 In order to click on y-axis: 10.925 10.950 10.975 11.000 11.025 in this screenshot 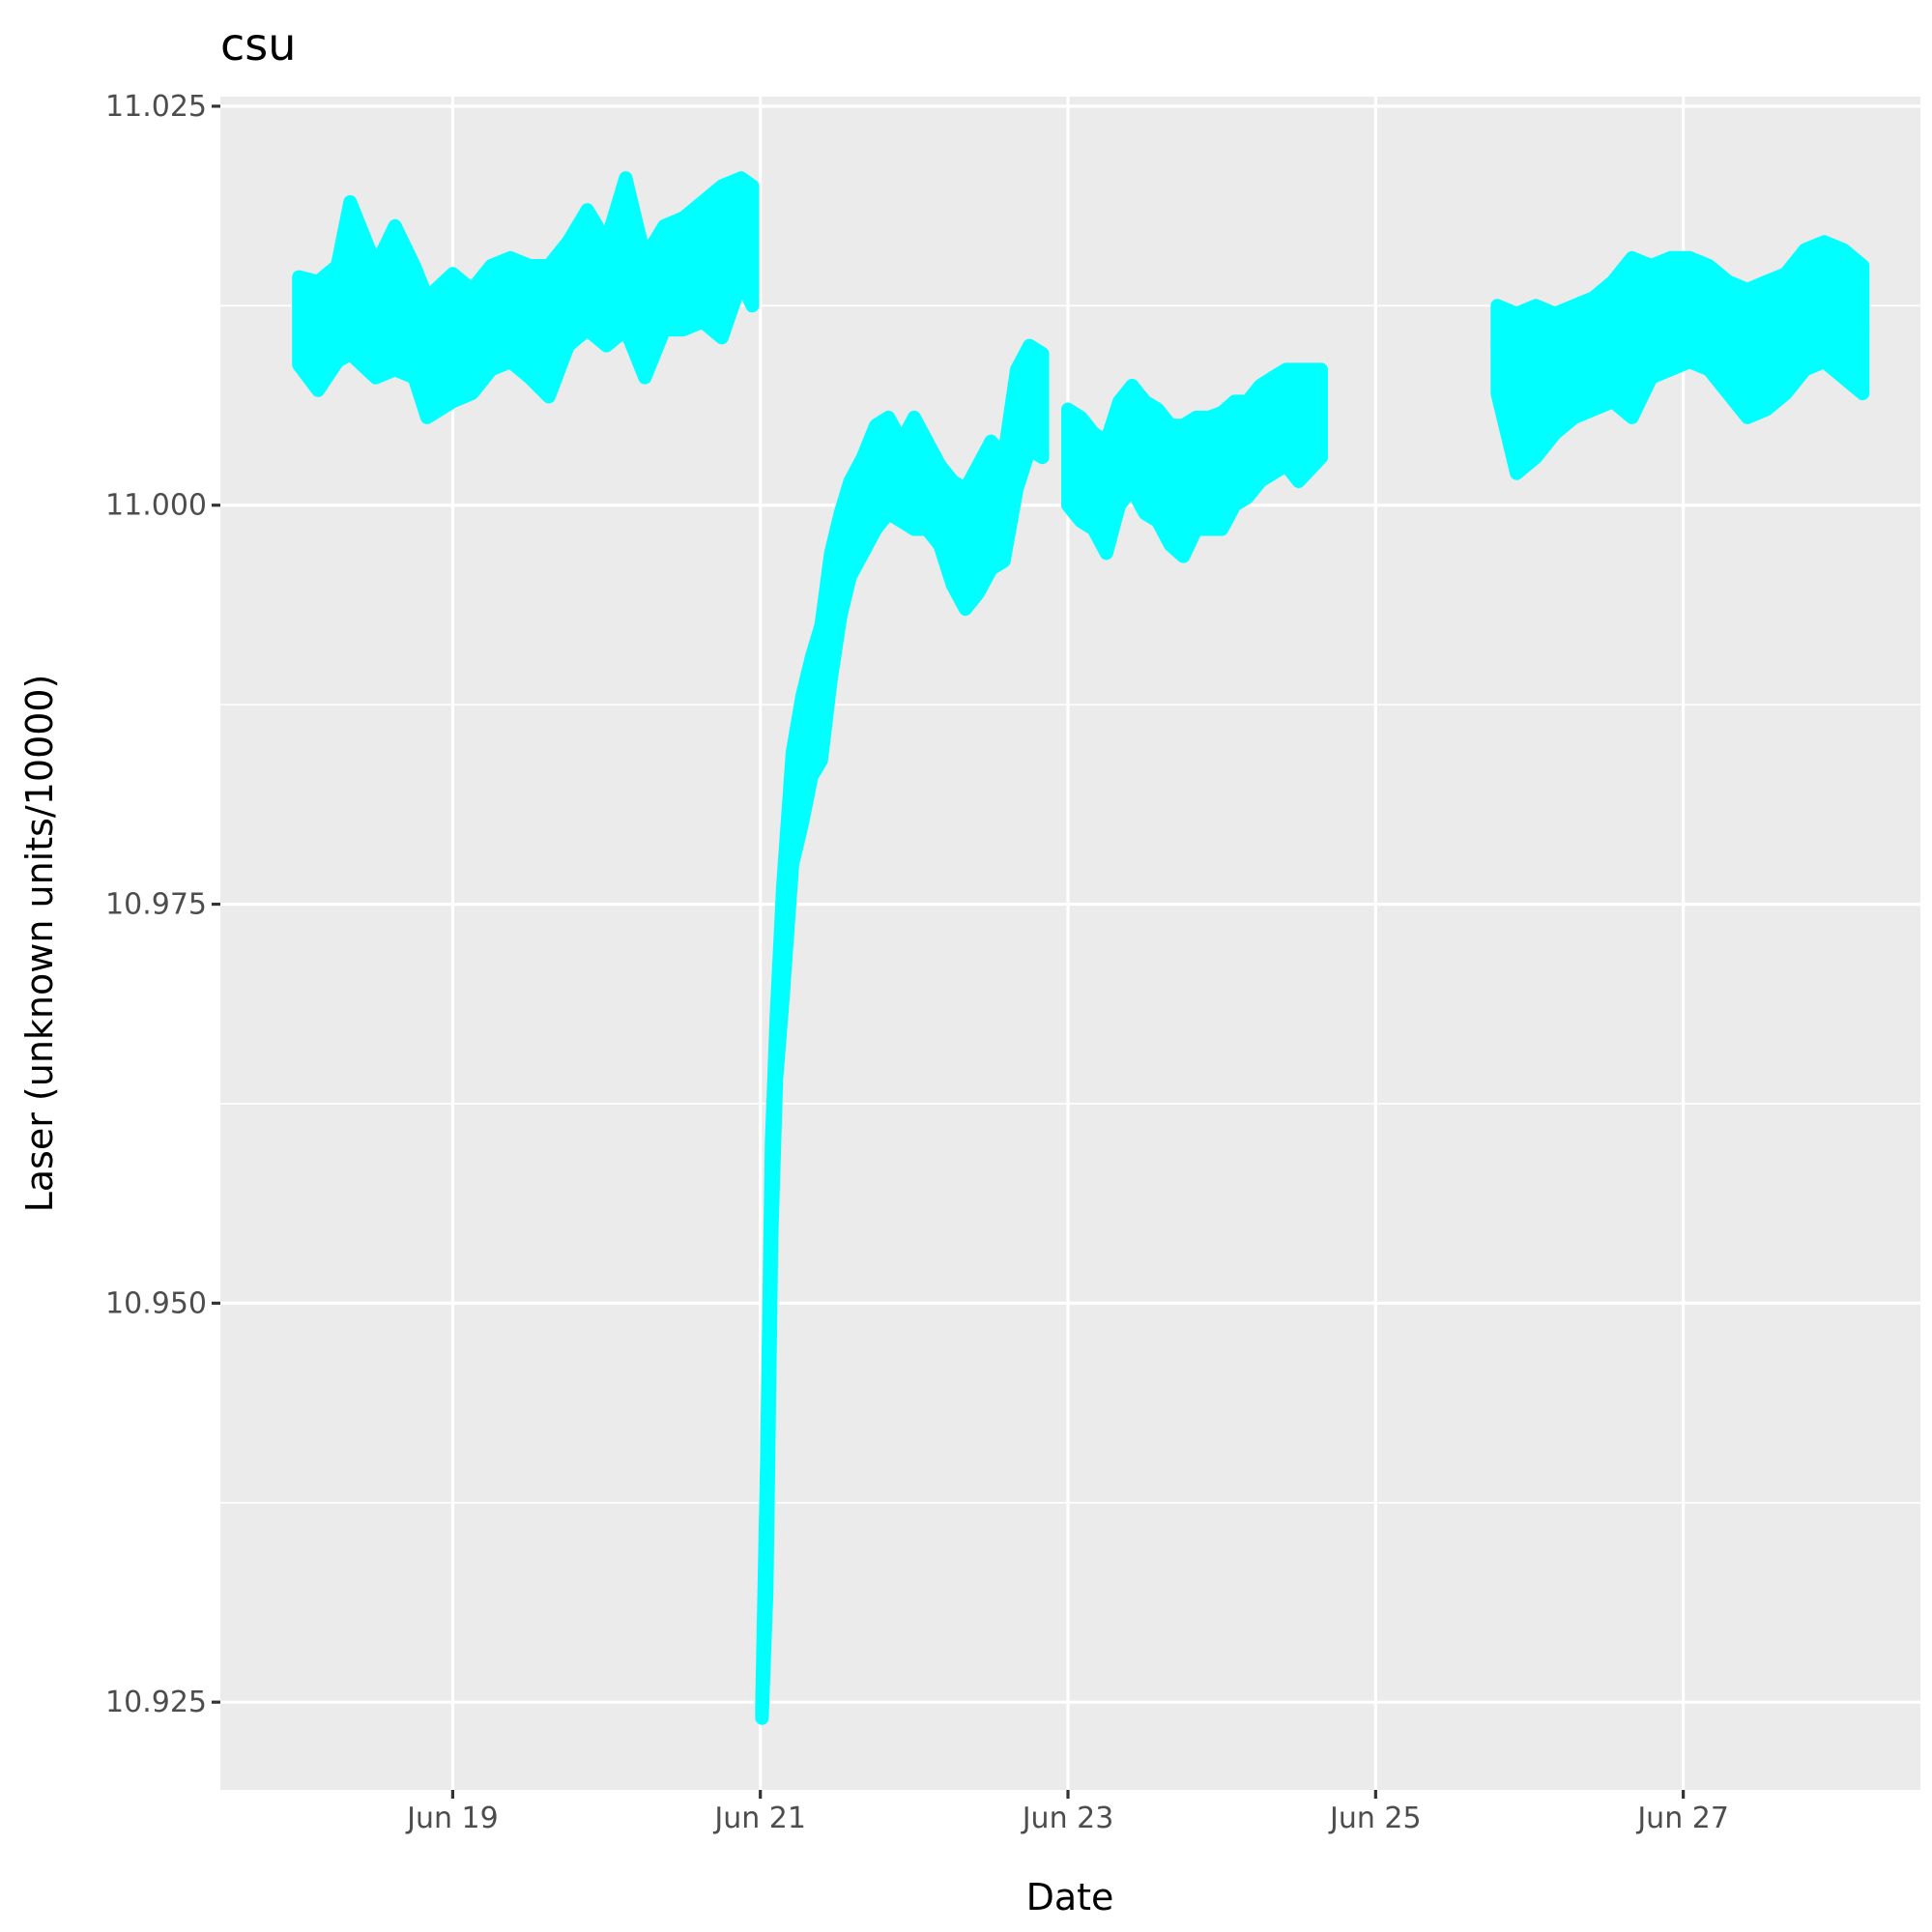, I will do `click(163, 904)`.